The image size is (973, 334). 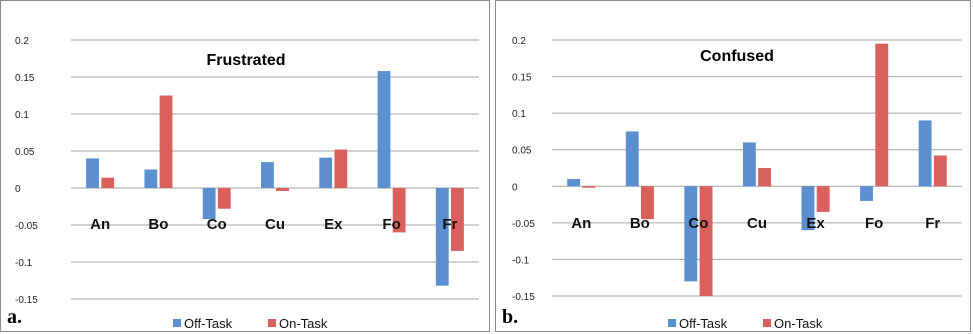 I want to click on panel-label: b., so click(x=510, y=317).